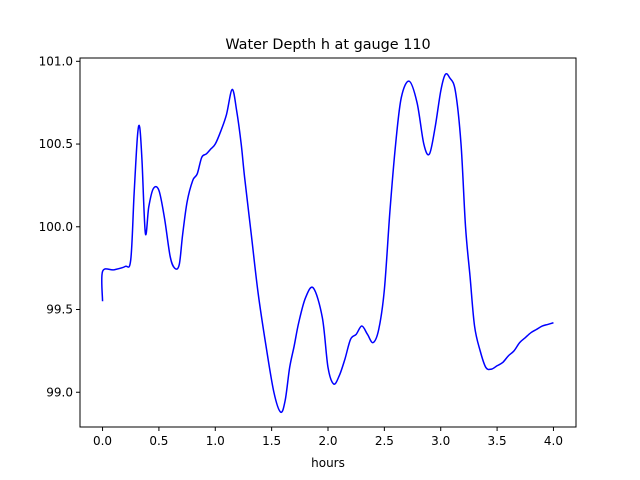  I want to click on x-tick-label: 3.0, so click(440, 441).